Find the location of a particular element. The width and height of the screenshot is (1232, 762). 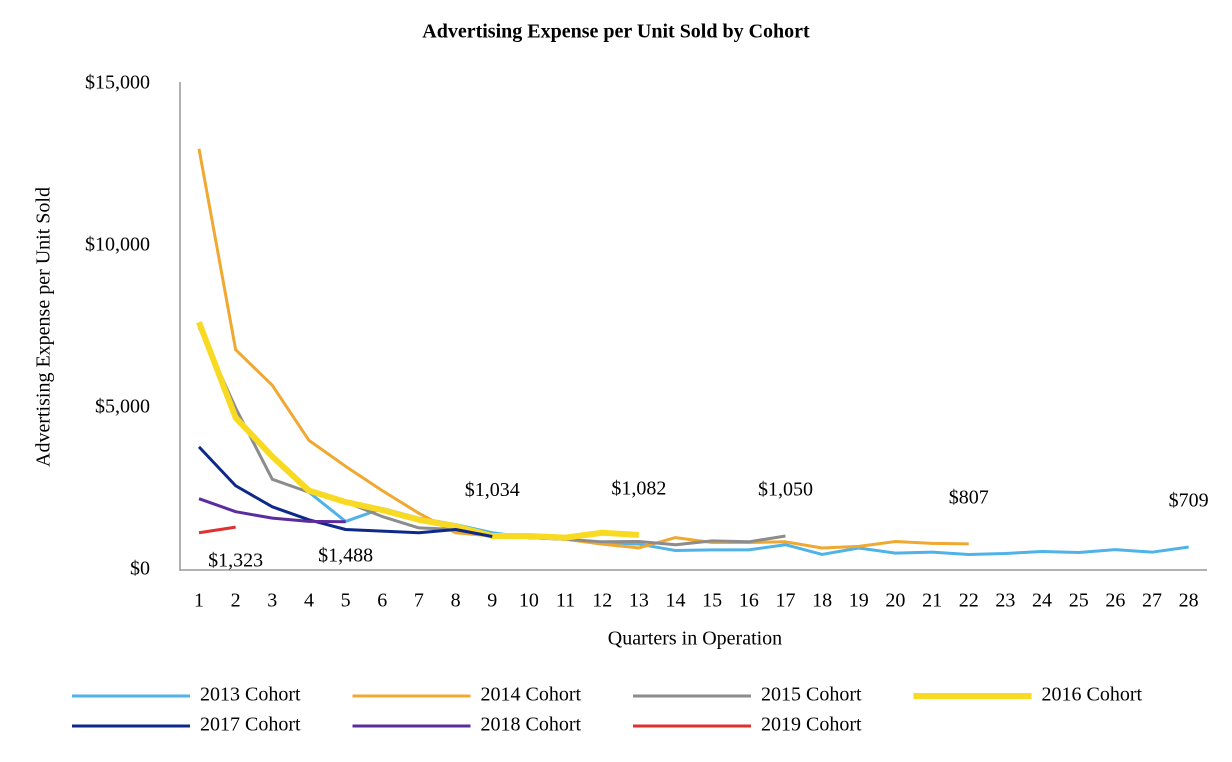

x-tick-label: 20 is located at coordinates (895, 601).